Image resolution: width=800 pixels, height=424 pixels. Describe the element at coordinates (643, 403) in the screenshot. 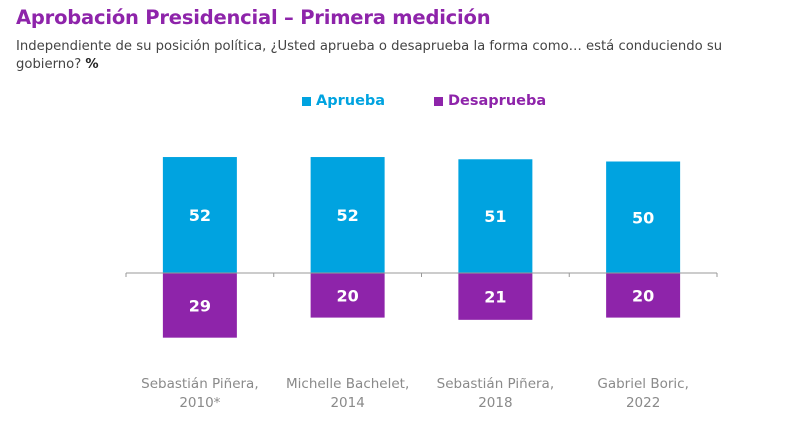

I see `category-label-3-line-1: 2022` at that location.